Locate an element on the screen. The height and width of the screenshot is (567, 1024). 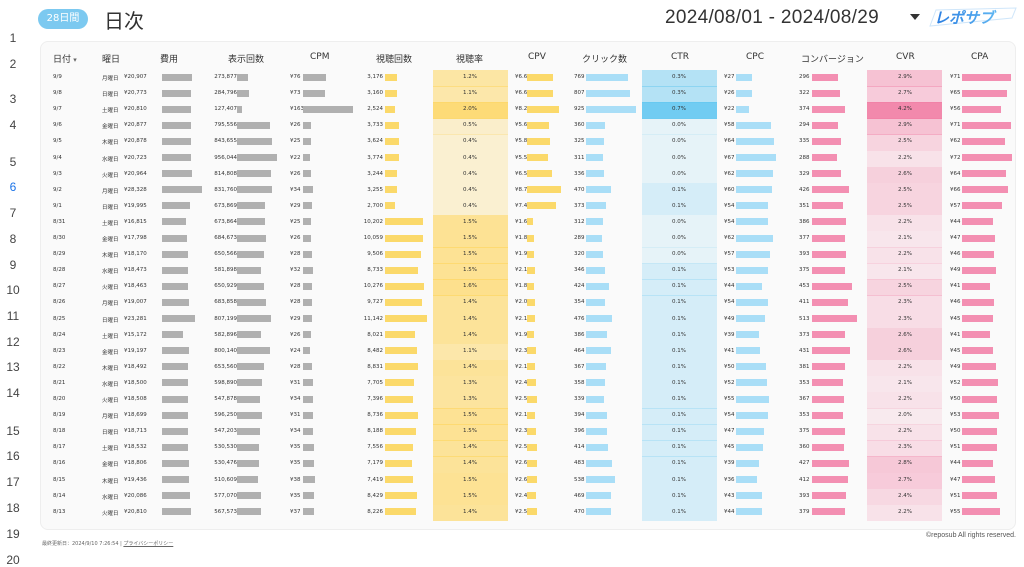
table-cell: 653,560 is located at coordinates (225, 366).